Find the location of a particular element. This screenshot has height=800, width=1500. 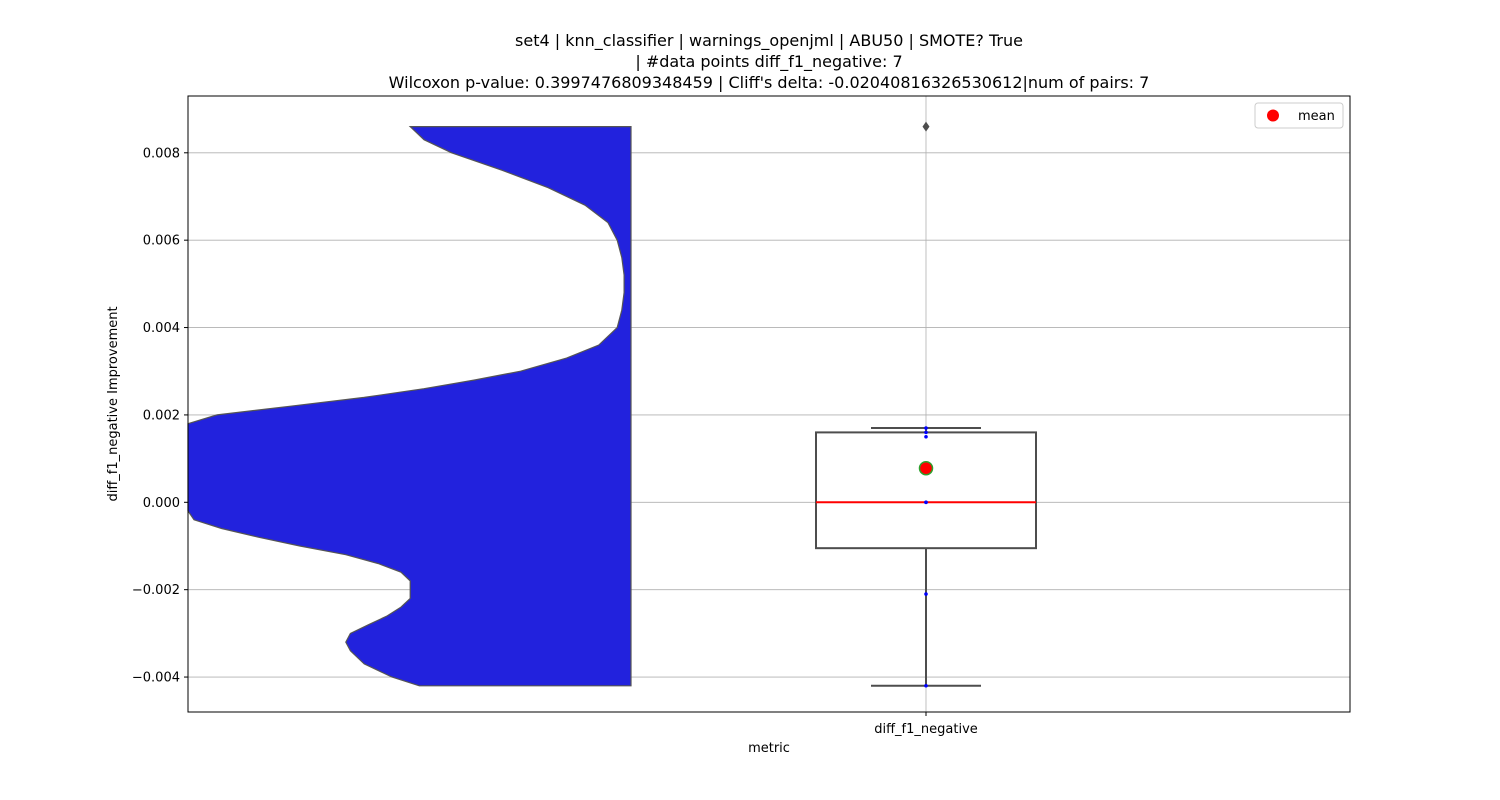

legend: mean is located at coordinates (1299, 115).